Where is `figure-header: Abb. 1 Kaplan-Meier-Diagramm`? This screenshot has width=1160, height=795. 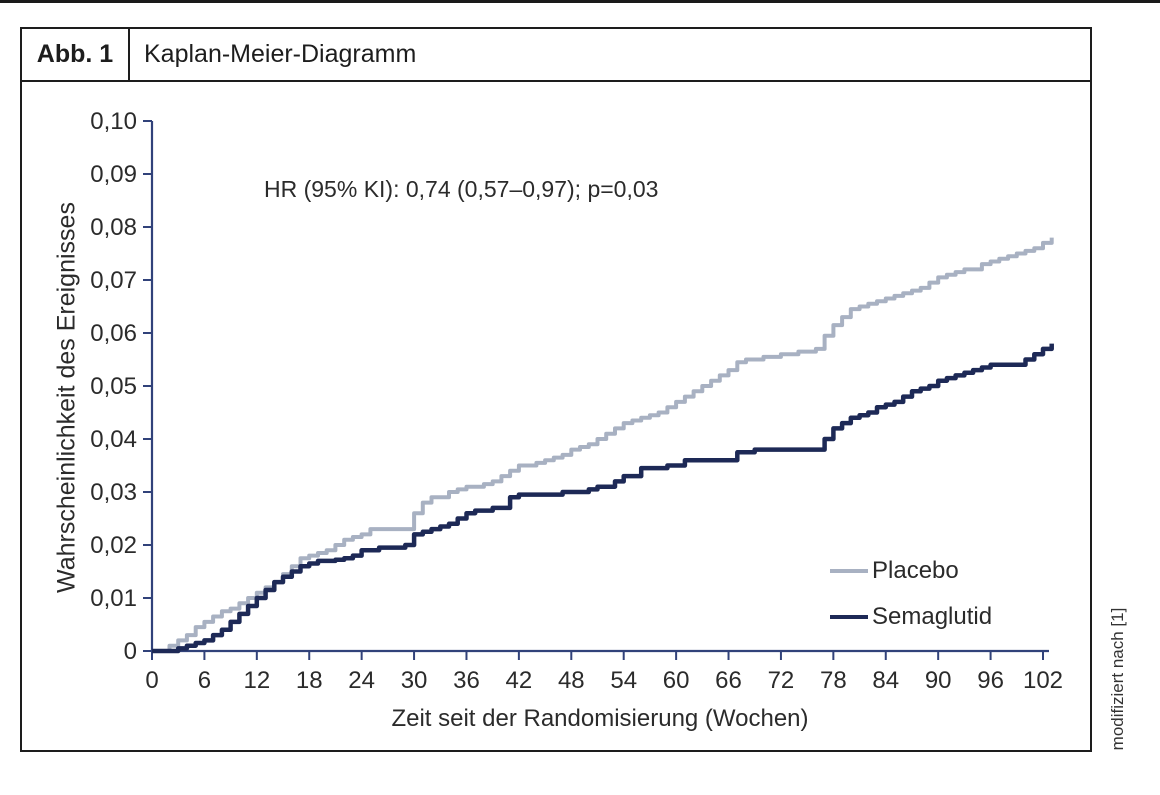
figure-header: Abb. 1 Kaplan-Meier-Diagramm is located at coordinates (556, 55).